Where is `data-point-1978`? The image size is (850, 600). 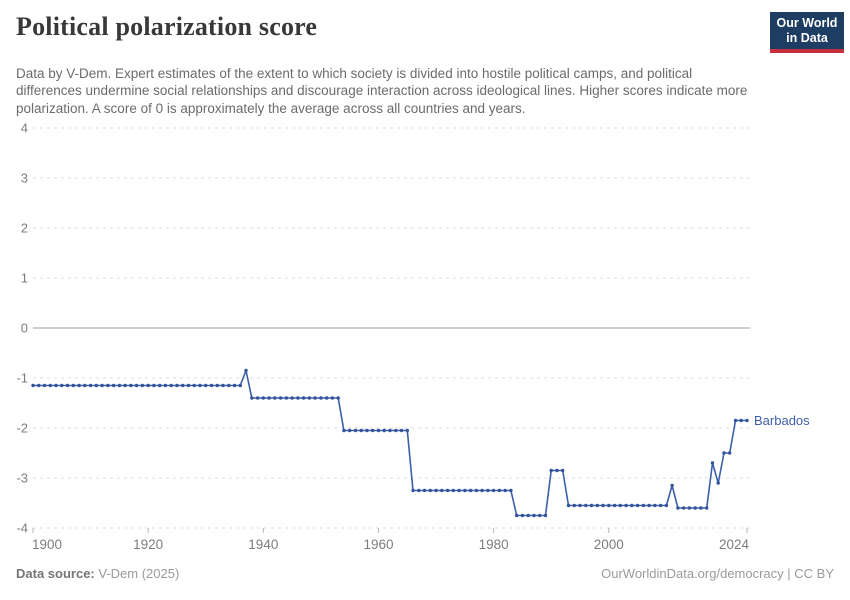
data-point-1978 is located at coordinates (482, 490).